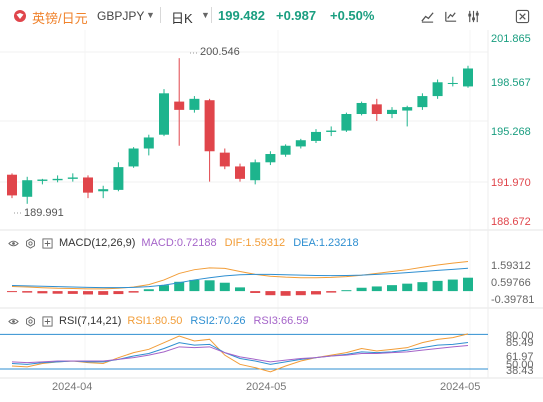  Describe the element at coordinates (97, 243) in the screenshot. I see `macd-title: MACD(12,26,9)` at that location.